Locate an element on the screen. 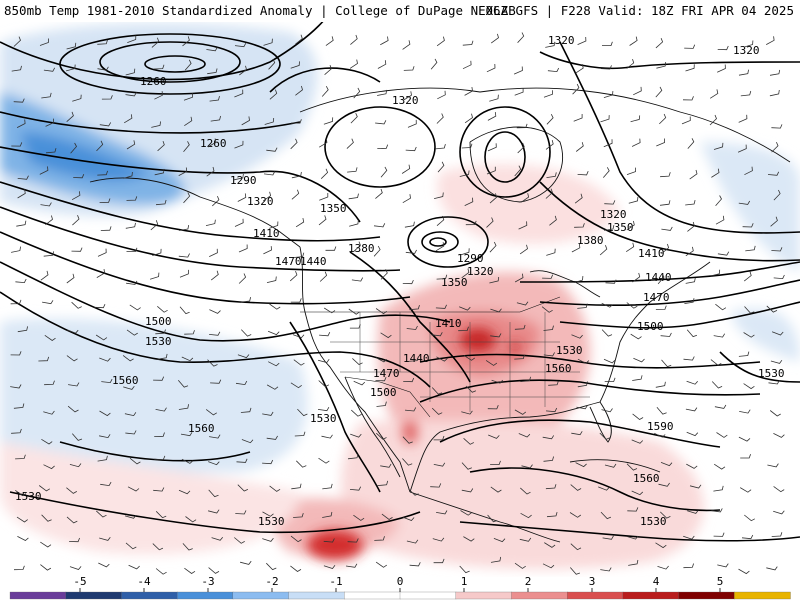 Image resolution: width=800 pixels, height=604 pixels. hotspot-plains is located at coordinates (478, 340).